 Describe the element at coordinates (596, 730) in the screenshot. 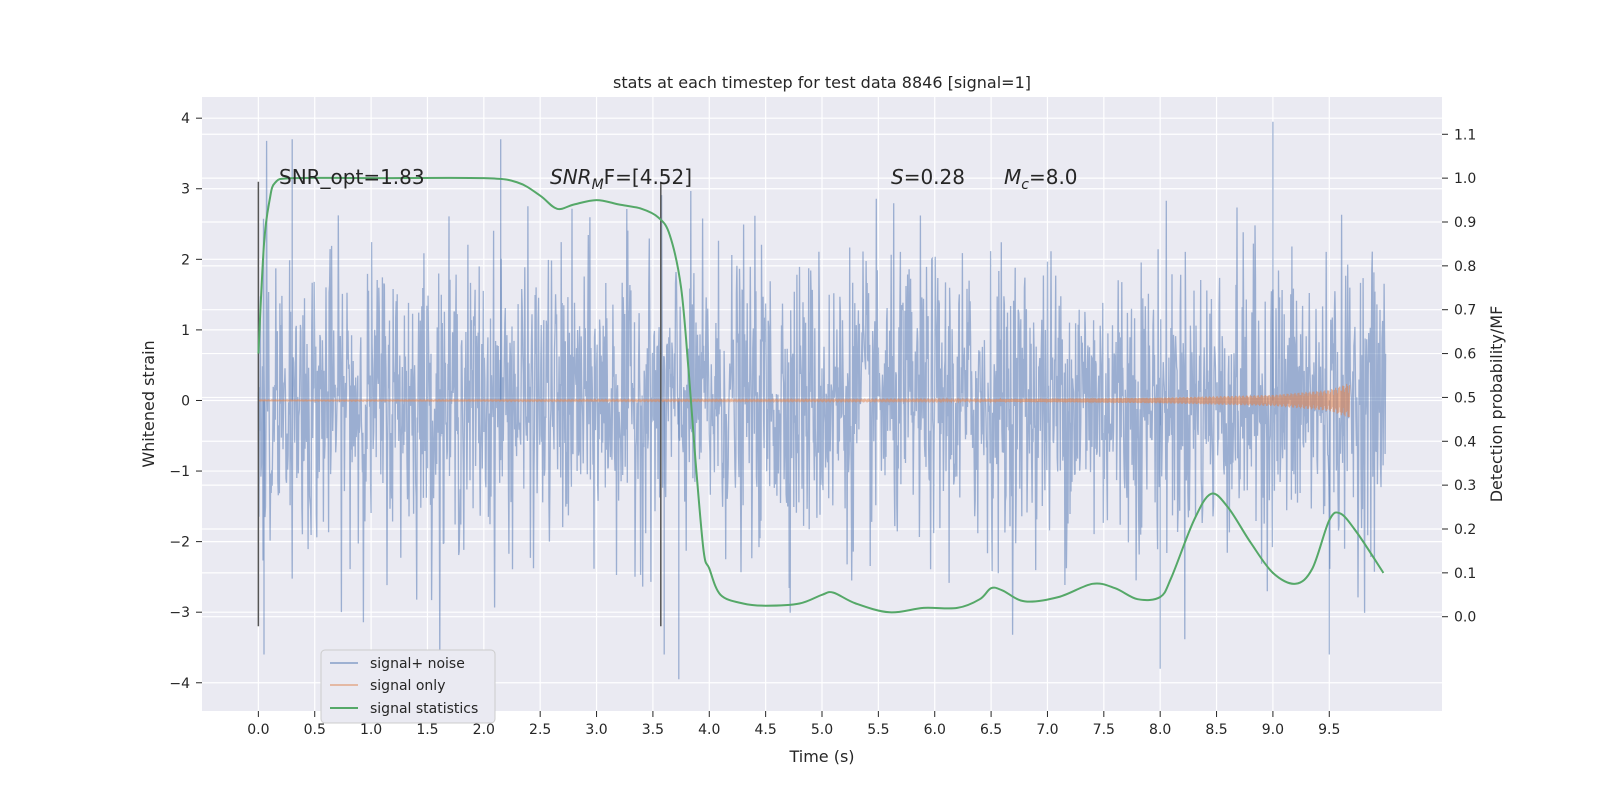

I see `x-tick-label: 3.0` at that location.